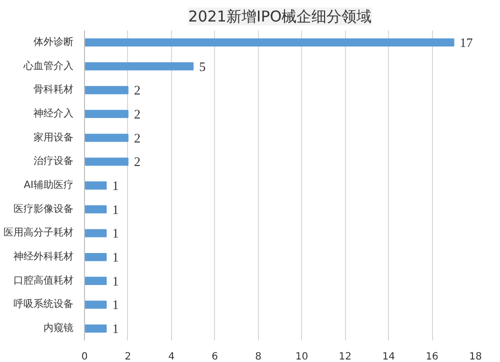  Describe the element at coordinates (54, 161) in the screenshot. I see `y-tick-label: 治疗设备` at that location.